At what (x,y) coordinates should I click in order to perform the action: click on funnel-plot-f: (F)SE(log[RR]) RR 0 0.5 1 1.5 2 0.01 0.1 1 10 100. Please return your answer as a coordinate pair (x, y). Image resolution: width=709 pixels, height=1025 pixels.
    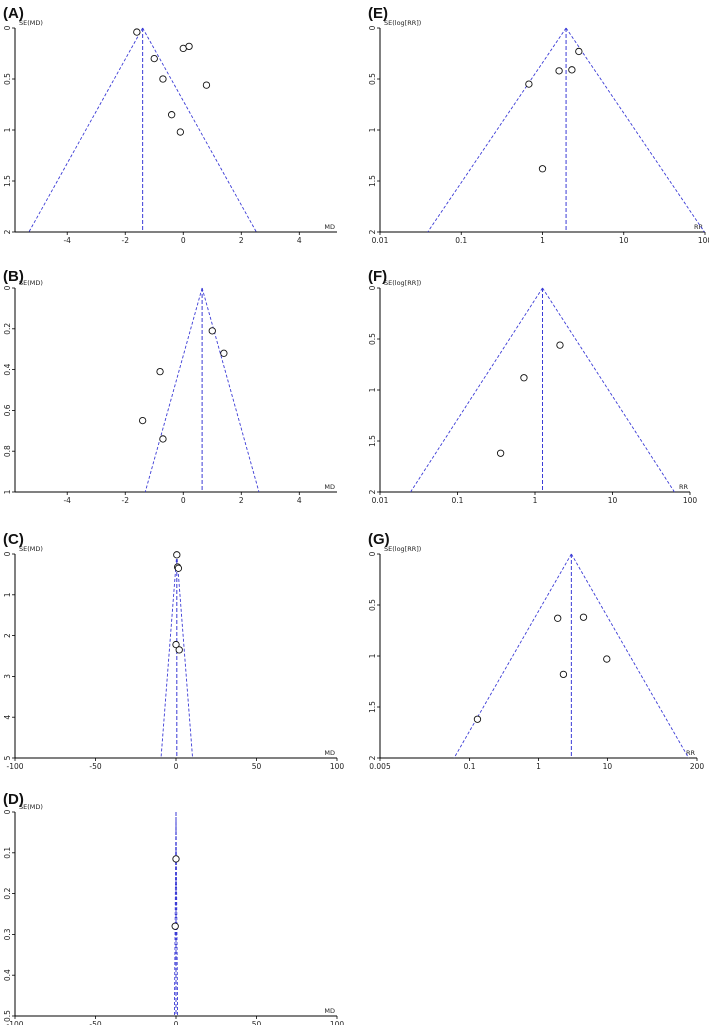
    Looking at the image, I should click on (532, 386).